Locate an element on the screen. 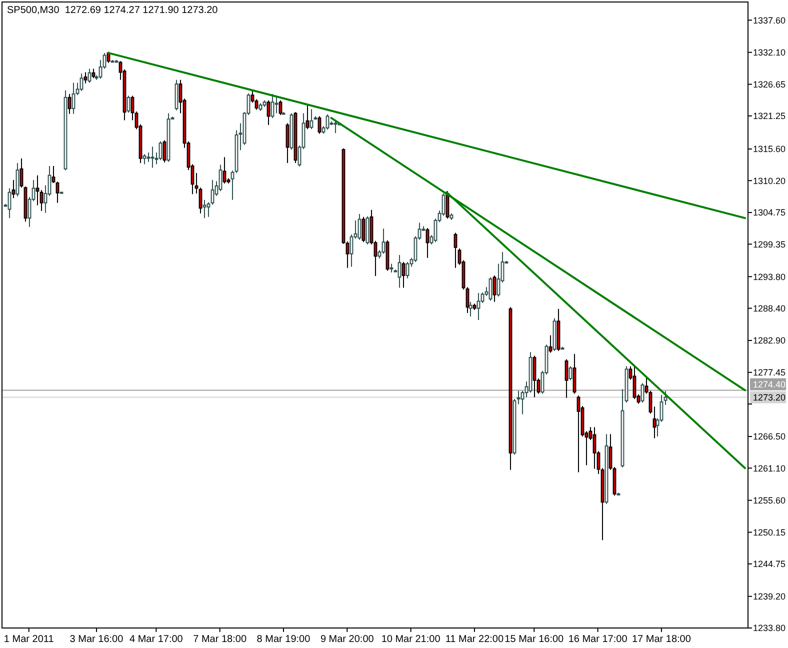 This screenshot has height=648, width=788. y-tick-label: 1261.10 is located at coordinates (769, 468).